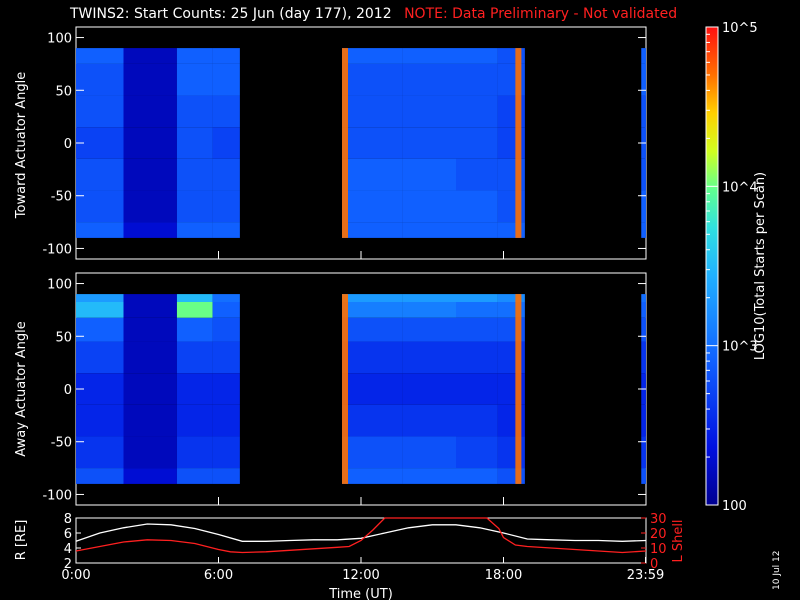  I want to click on away-angle-ylabel: Away Actuator Angle, so click(21, 388).